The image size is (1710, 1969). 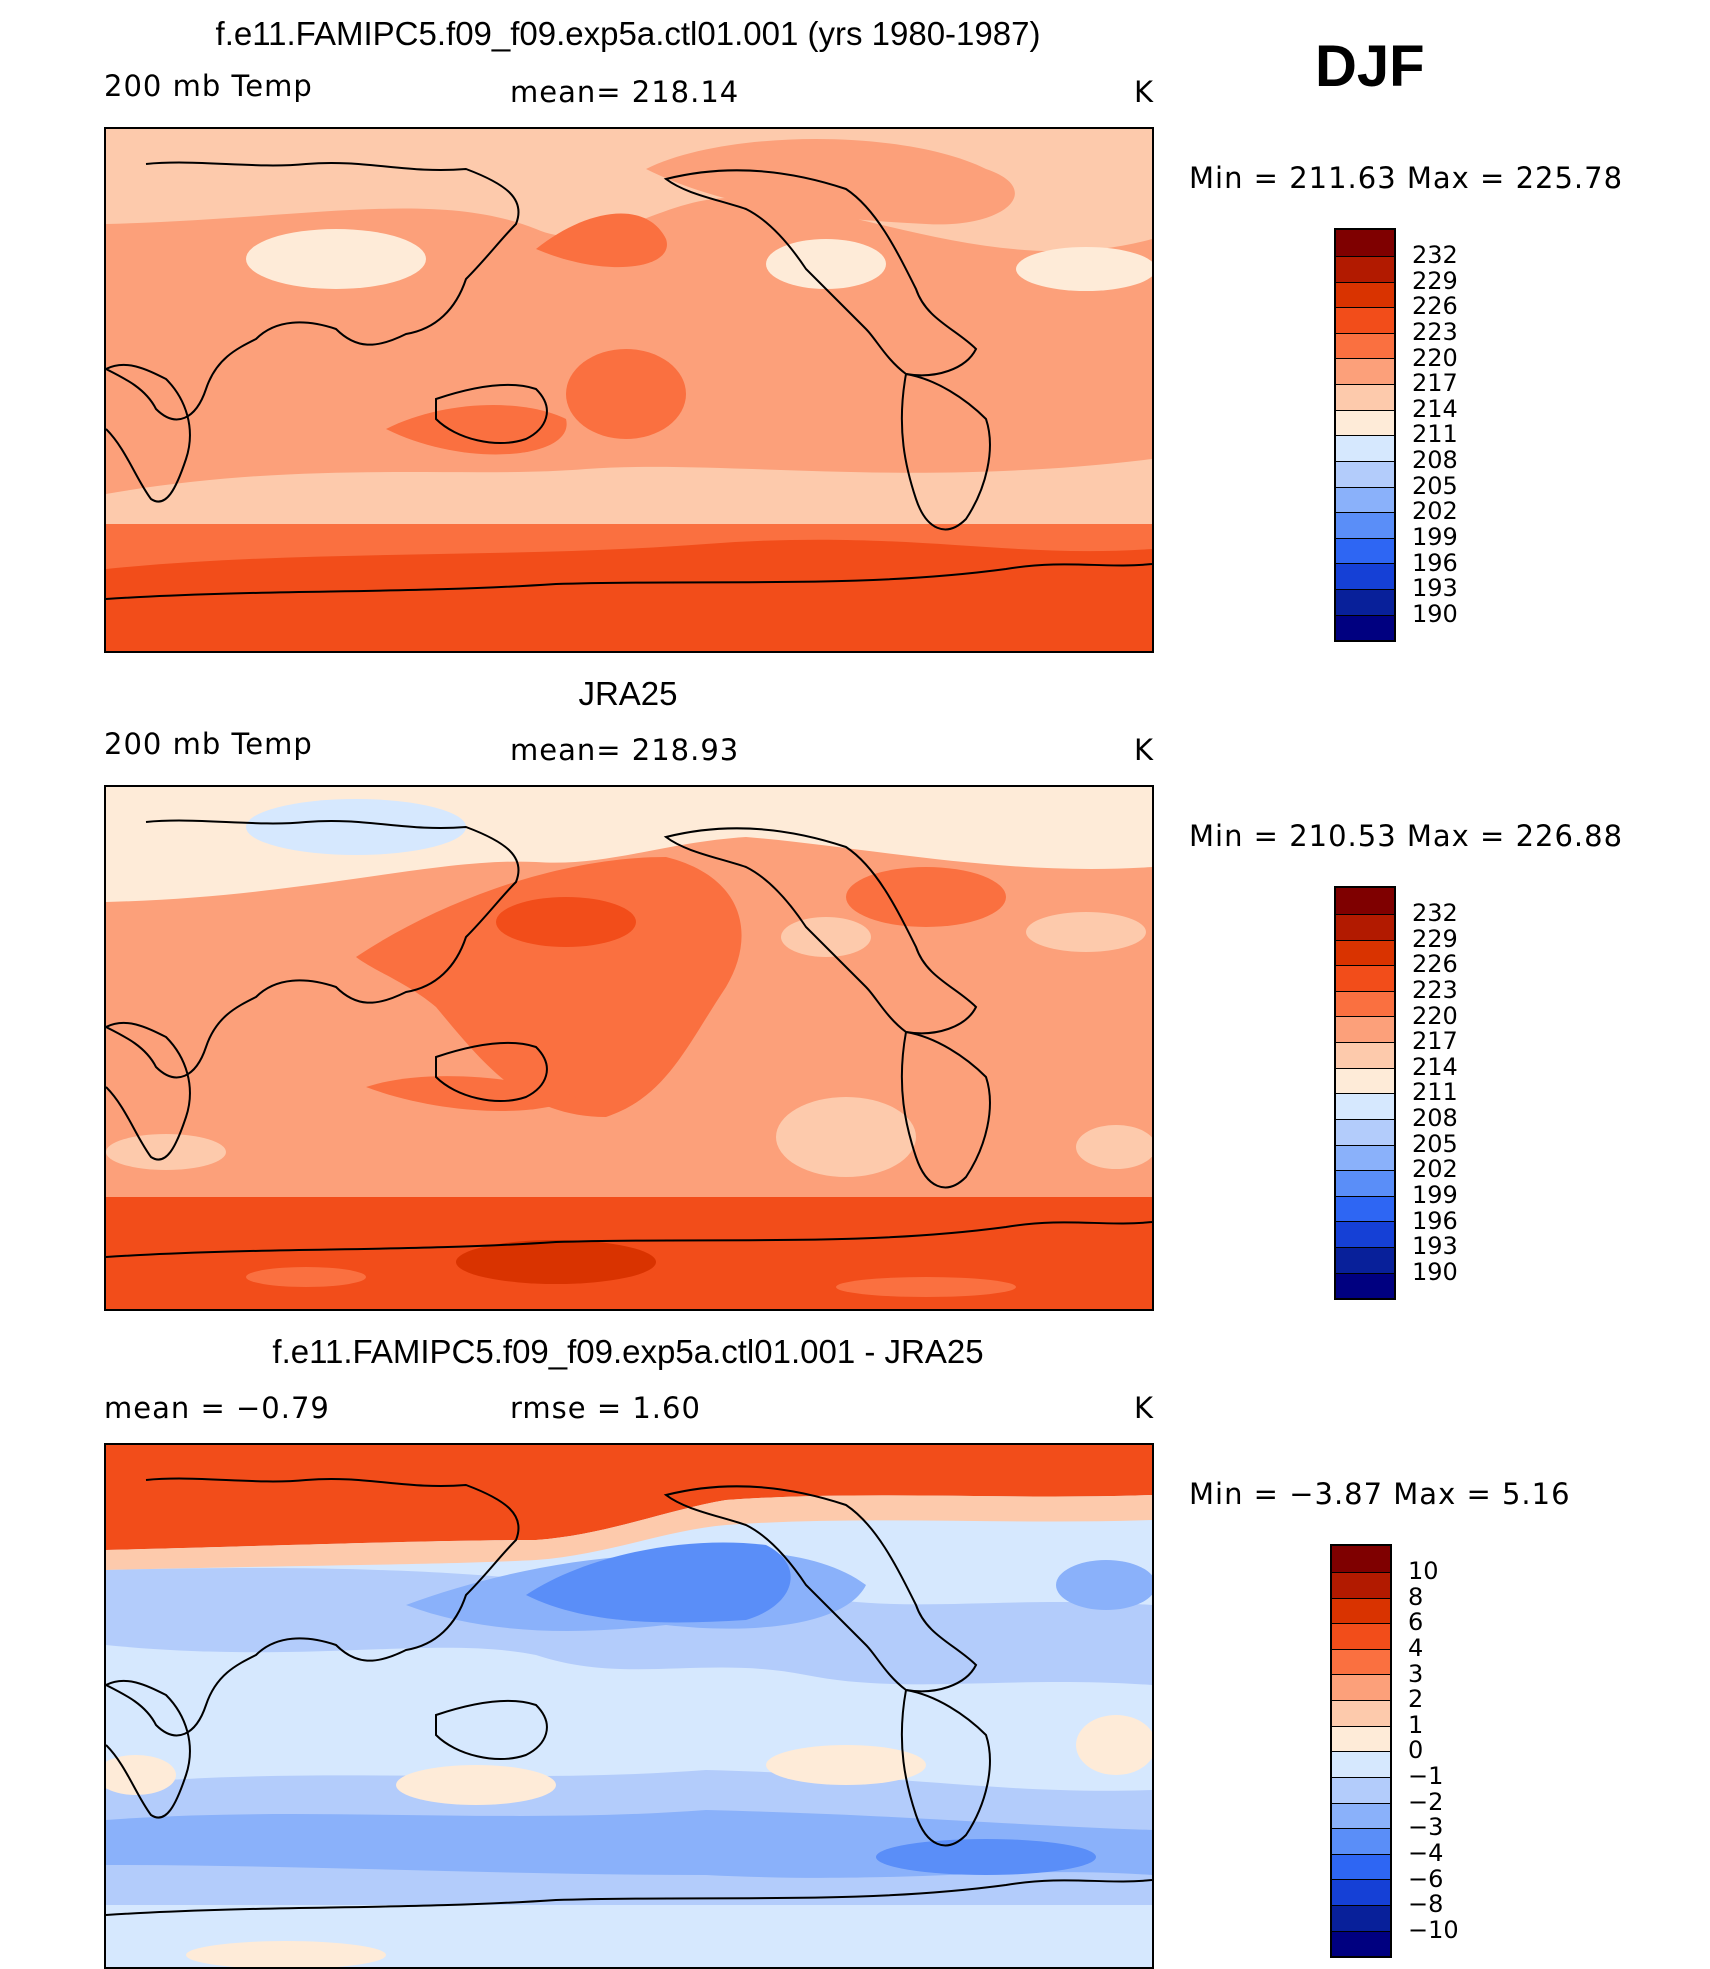 I want to click on panel-1-variable-label: 200 mb Temp, so click(x=208, y=86).